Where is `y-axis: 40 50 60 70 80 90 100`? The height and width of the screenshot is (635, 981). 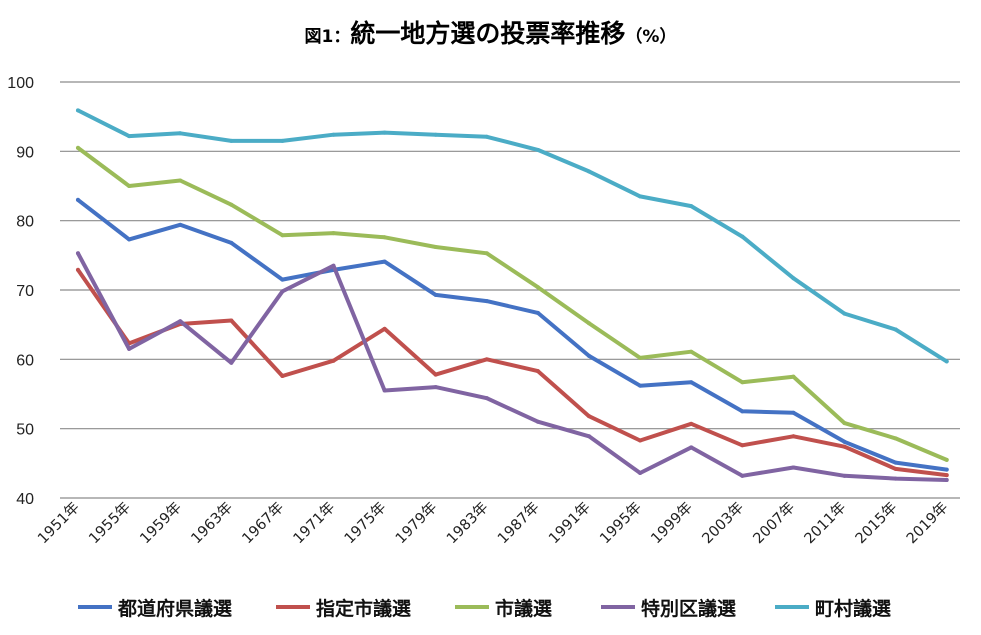
y-axis: 40 50 60 70 80 90 100 is located at coordinates (20, 291).